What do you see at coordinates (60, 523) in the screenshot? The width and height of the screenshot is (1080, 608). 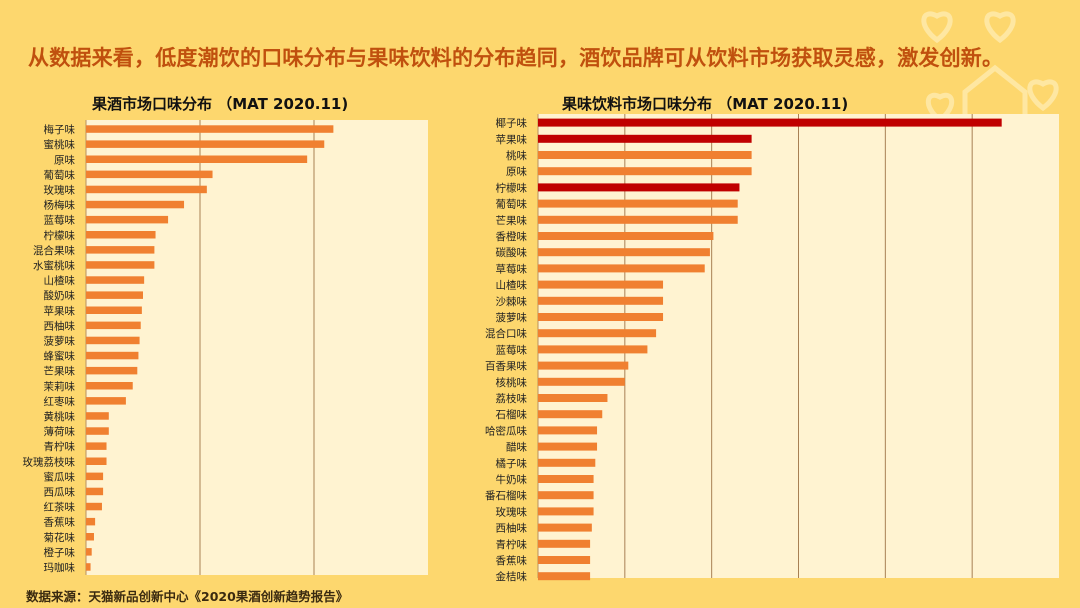 I see `left-category-label: 香蕉味` at bounding box center [60, 523].